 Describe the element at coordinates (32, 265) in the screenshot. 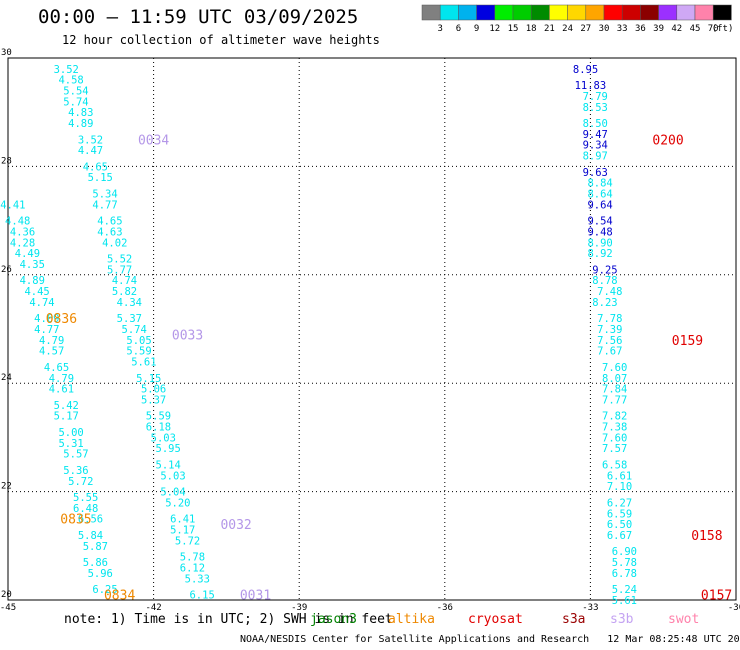

I see `wave-height-label: 4.35` at that location.